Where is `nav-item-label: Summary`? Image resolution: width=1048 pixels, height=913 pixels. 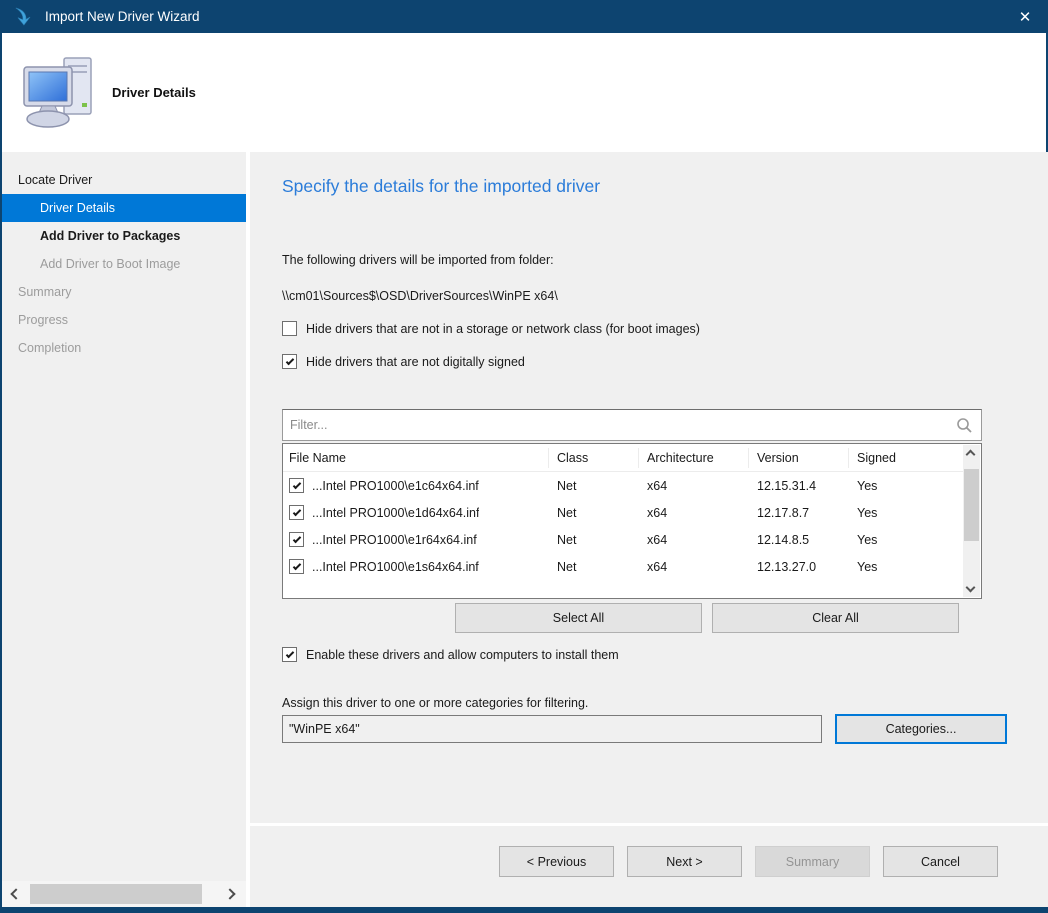 nav-item-label: Summary is located at coordinates (45, 292).